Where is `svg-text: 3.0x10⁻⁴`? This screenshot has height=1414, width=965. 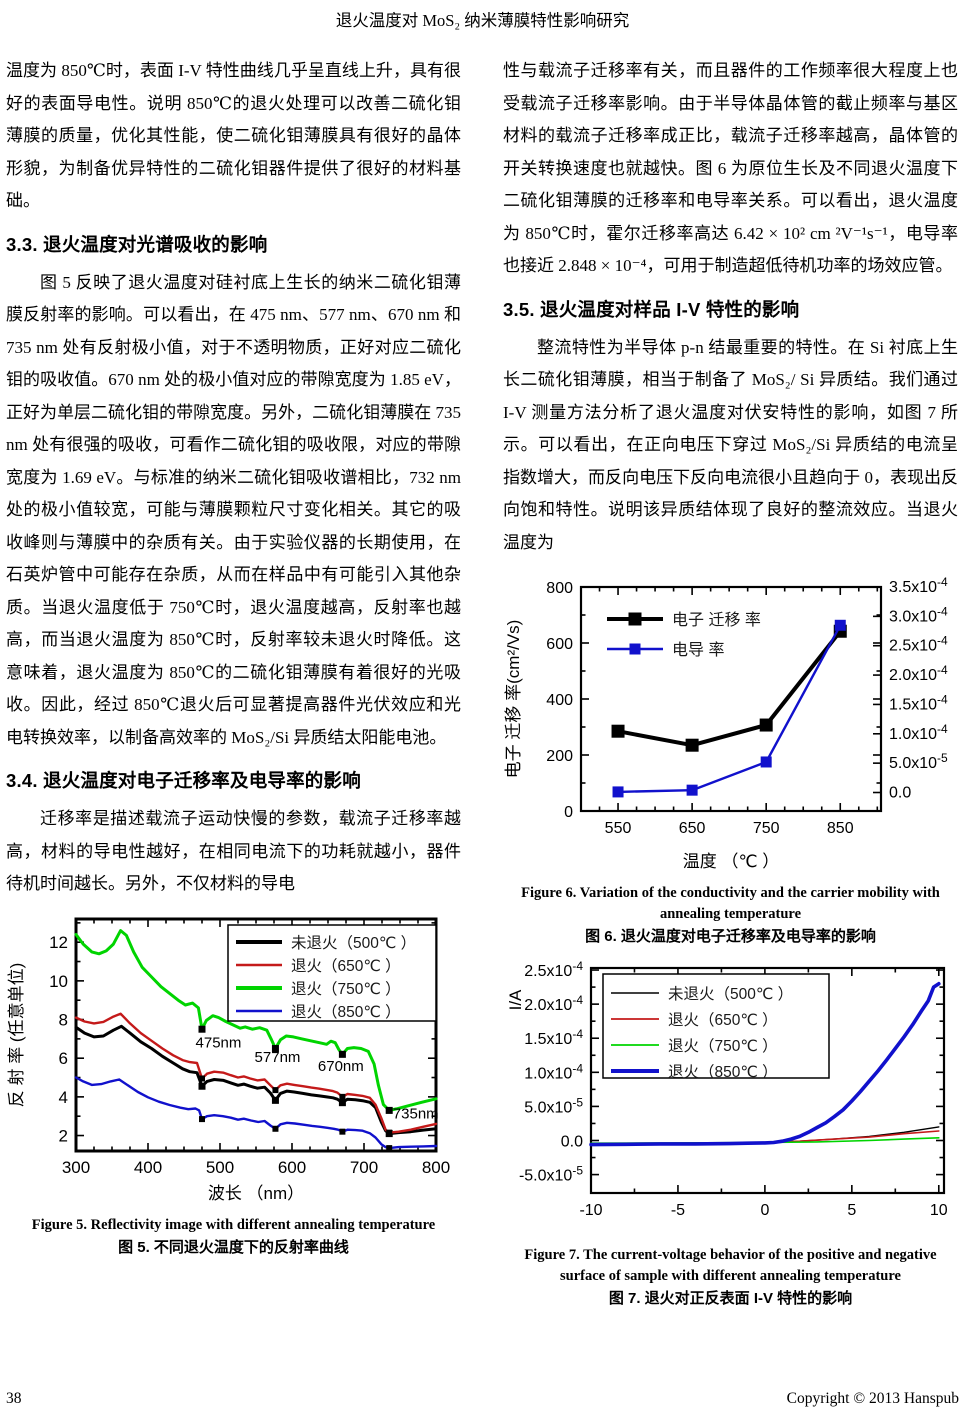
svg-text: 3.0x10⁻⁴ is located at coordinates (918, 614).